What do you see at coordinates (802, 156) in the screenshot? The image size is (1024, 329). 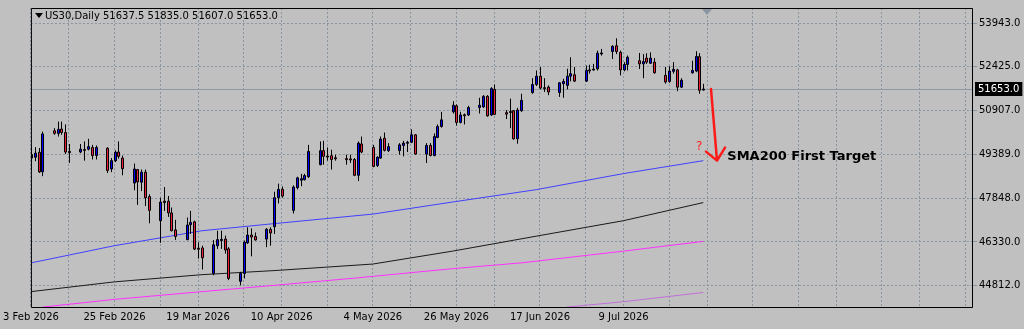 I see `annotation: SMA200 First Target` at bounding box center [802, 156].